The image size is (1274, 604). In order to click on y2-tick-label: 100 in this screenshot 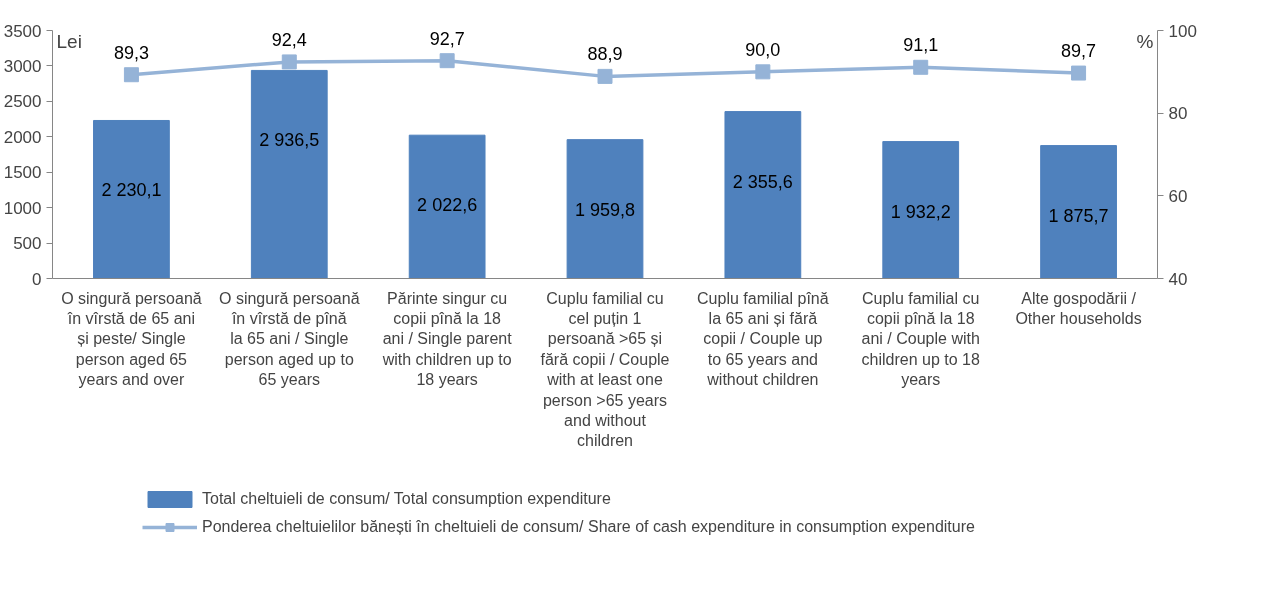, I will do `click(1182, 31)`.